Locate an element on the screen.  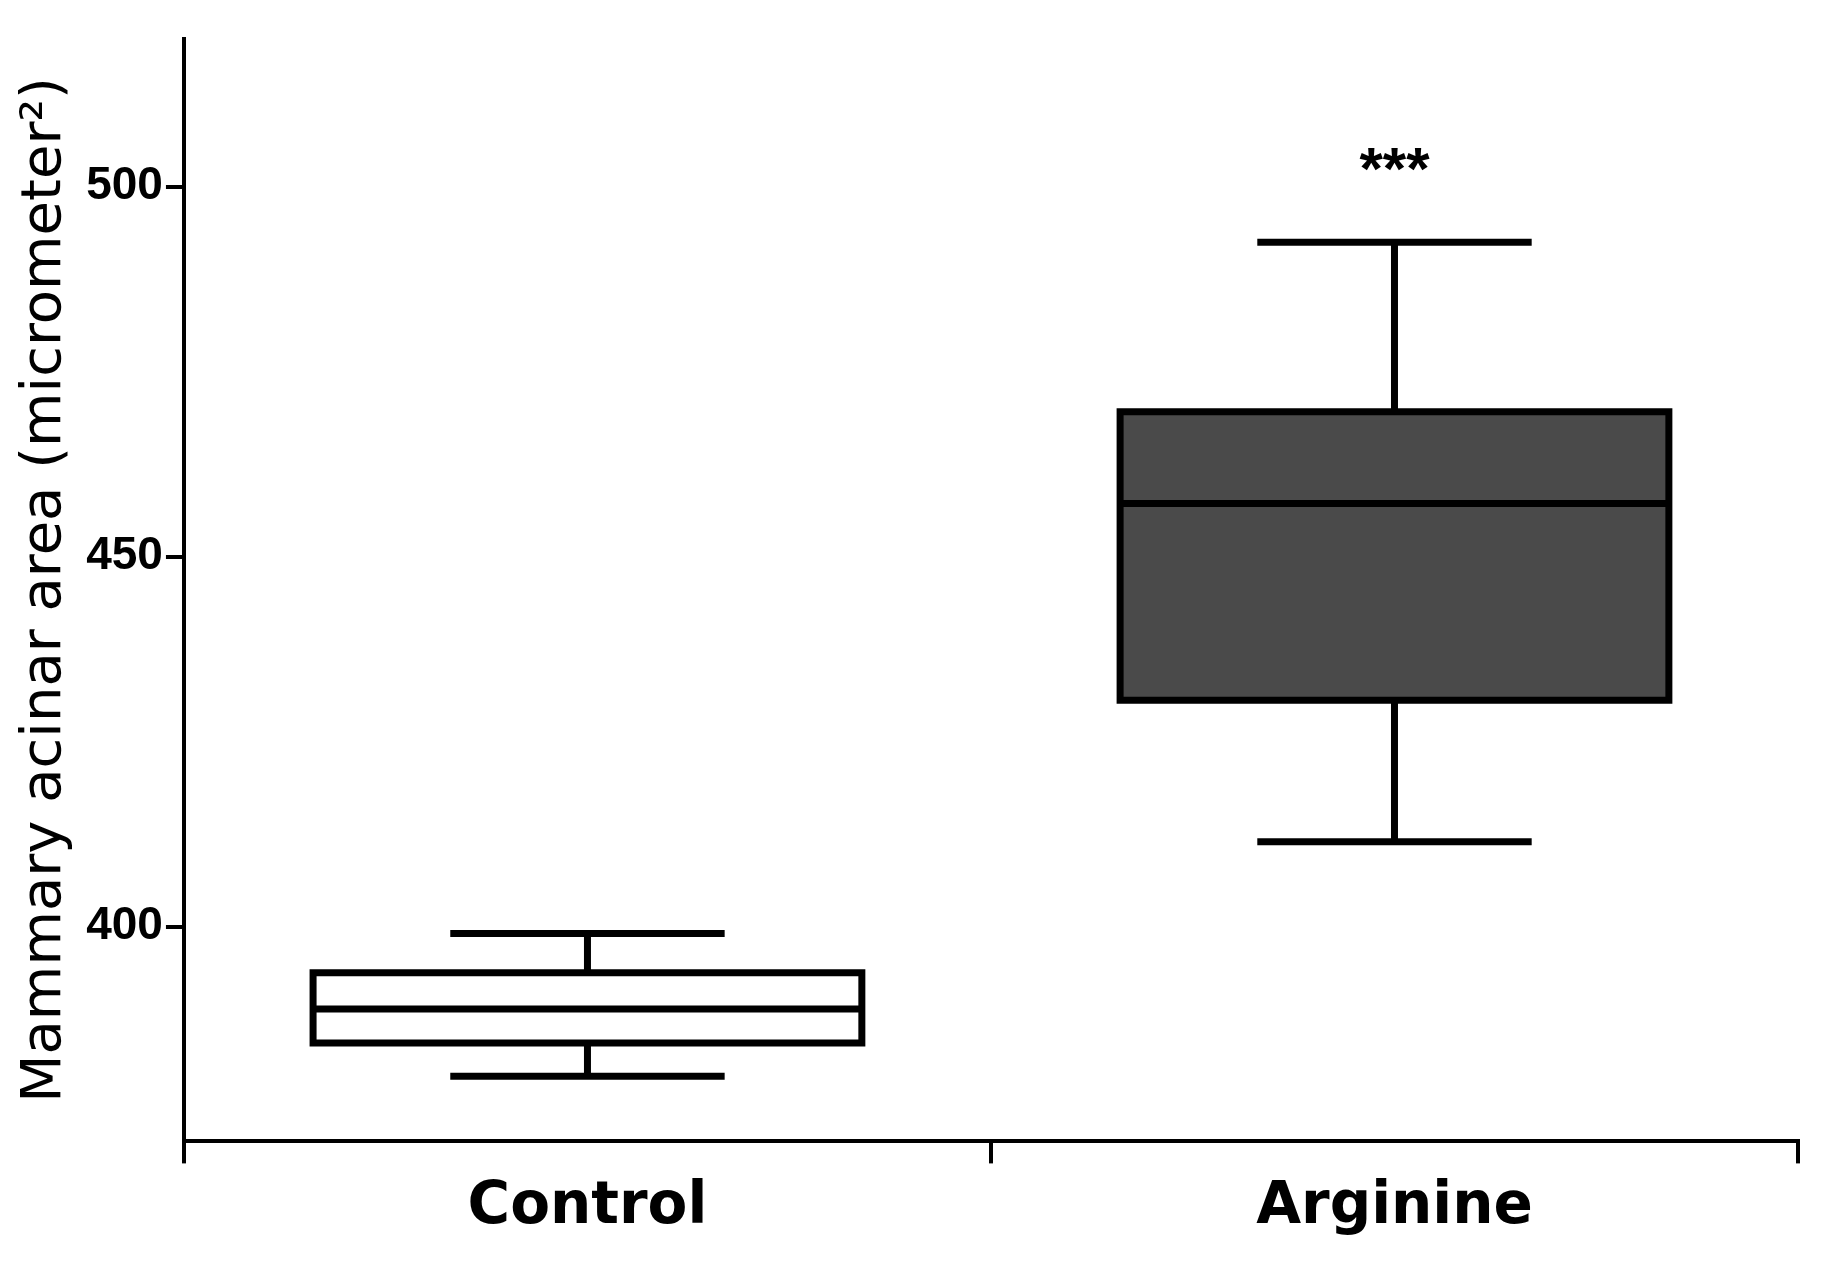
x-tick-label: Control is located at coordinates (587, 1203).